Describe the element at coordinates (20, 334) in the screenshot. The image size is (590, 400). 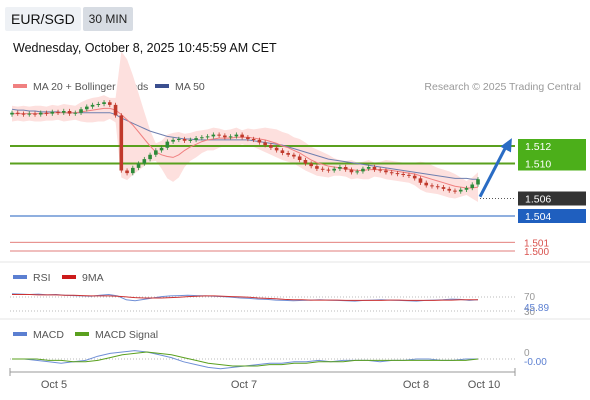
I see `macd-legend-swatch` at that location.